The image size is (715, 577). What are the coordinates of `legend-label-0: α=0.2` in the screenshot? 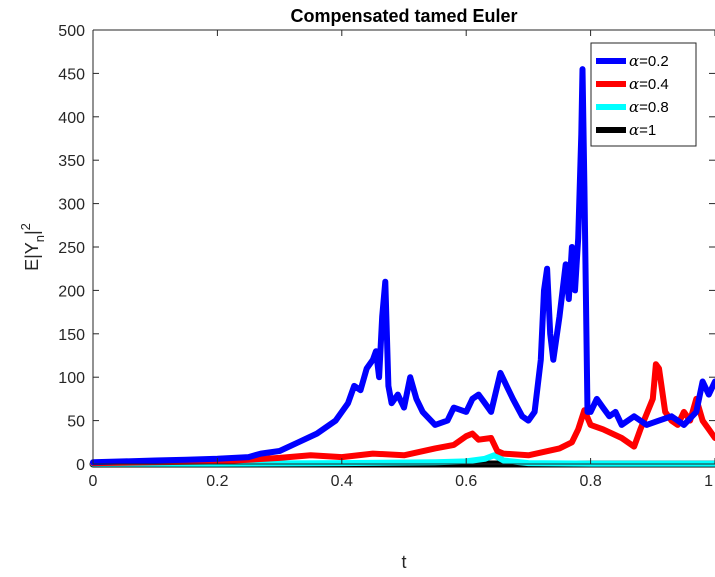 It's located at (649, 61).